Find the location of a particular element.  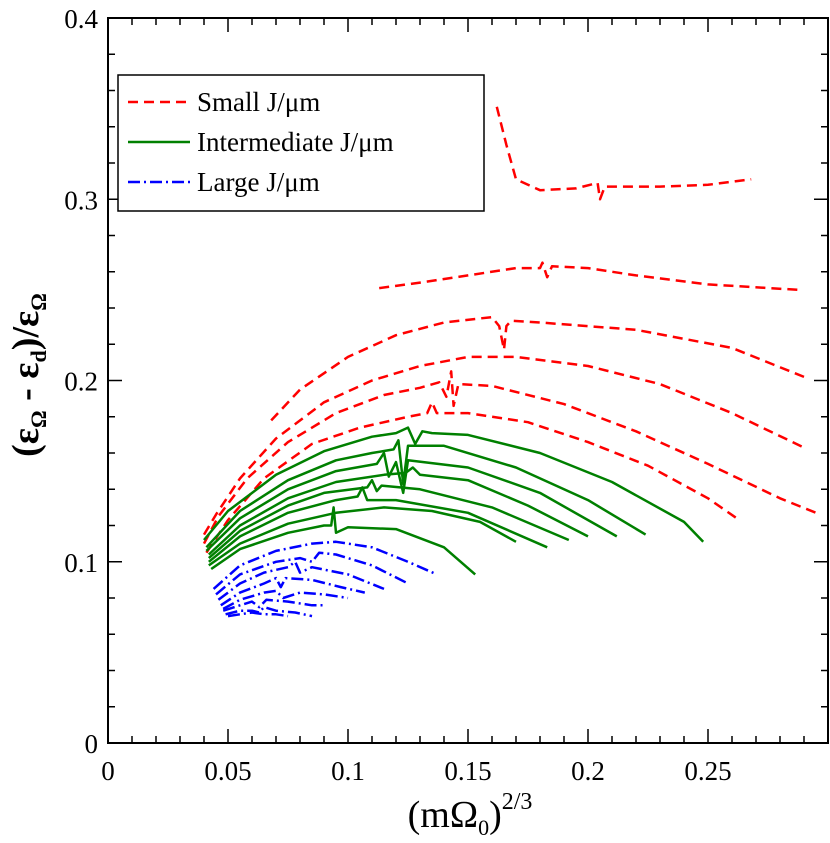

legend-label-small: Small J/μm is located at coordinates (258, 102).